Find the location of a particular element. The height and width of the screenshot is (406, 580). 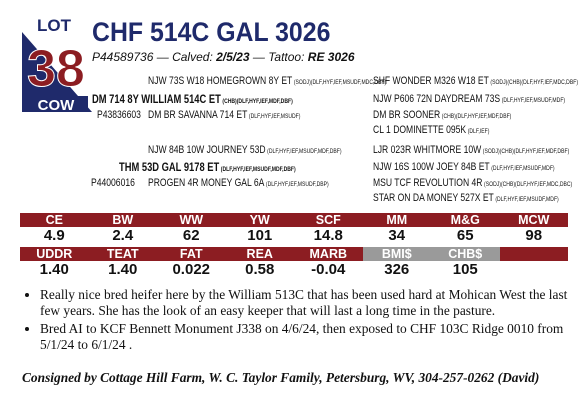

epd-header: CE is located at coordinates (54, 220).